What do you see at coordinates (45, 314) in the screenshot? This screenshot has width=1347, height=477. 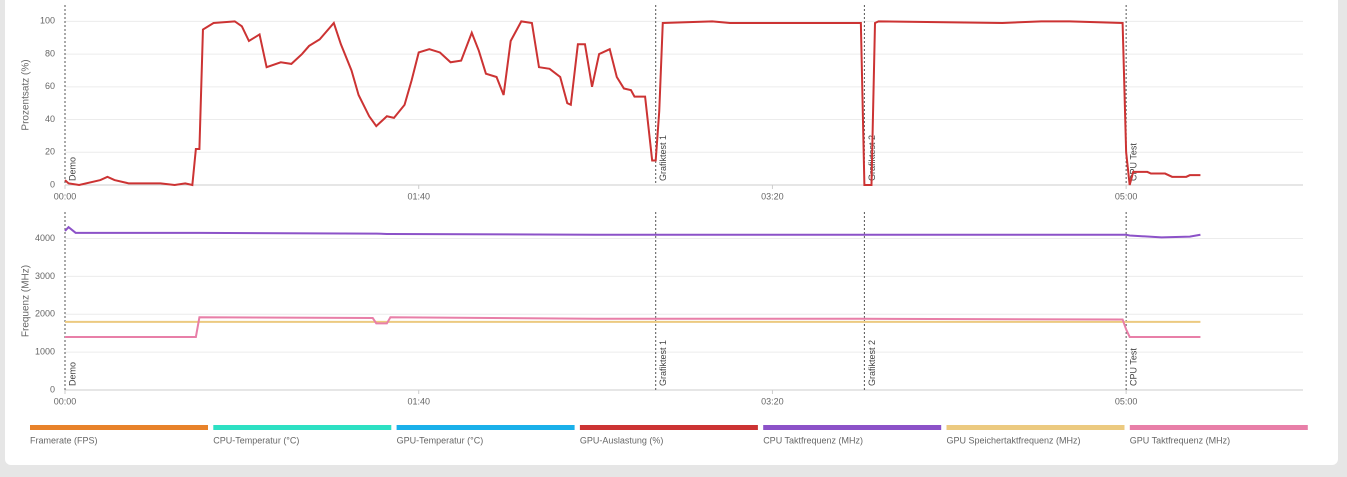 I see `y-tick-label: 2000` at bounding box center [45, 314].